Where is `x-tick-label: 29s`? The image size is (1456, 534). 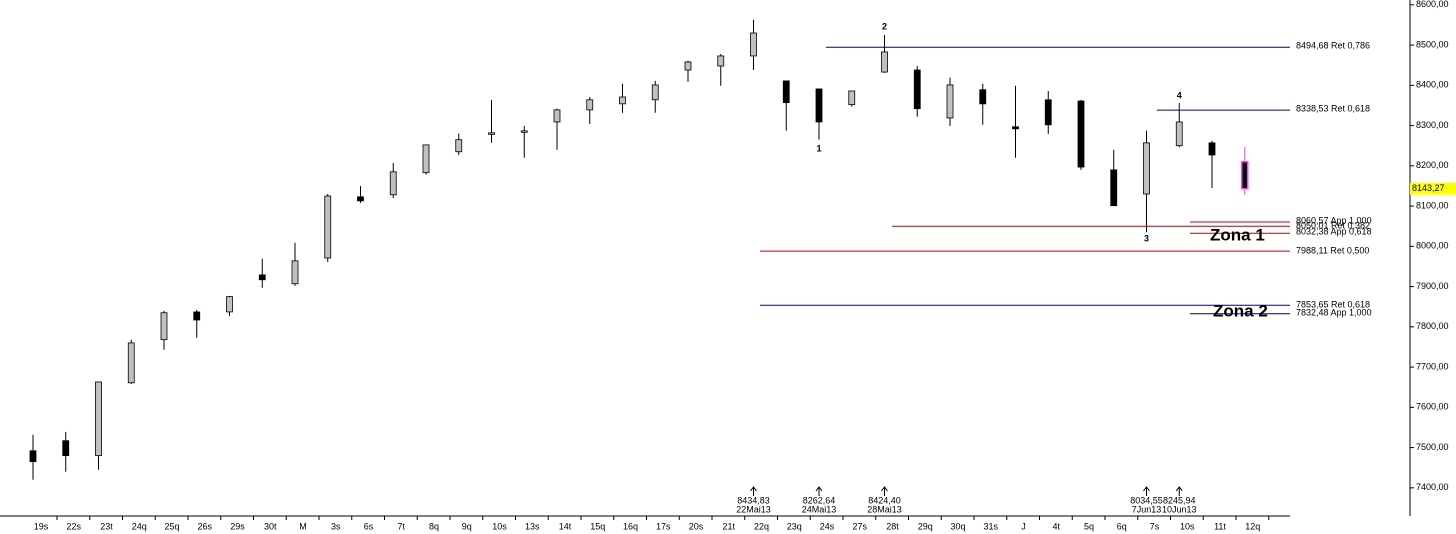
x-tick-label: 29s is located at coordinates (237, 526).